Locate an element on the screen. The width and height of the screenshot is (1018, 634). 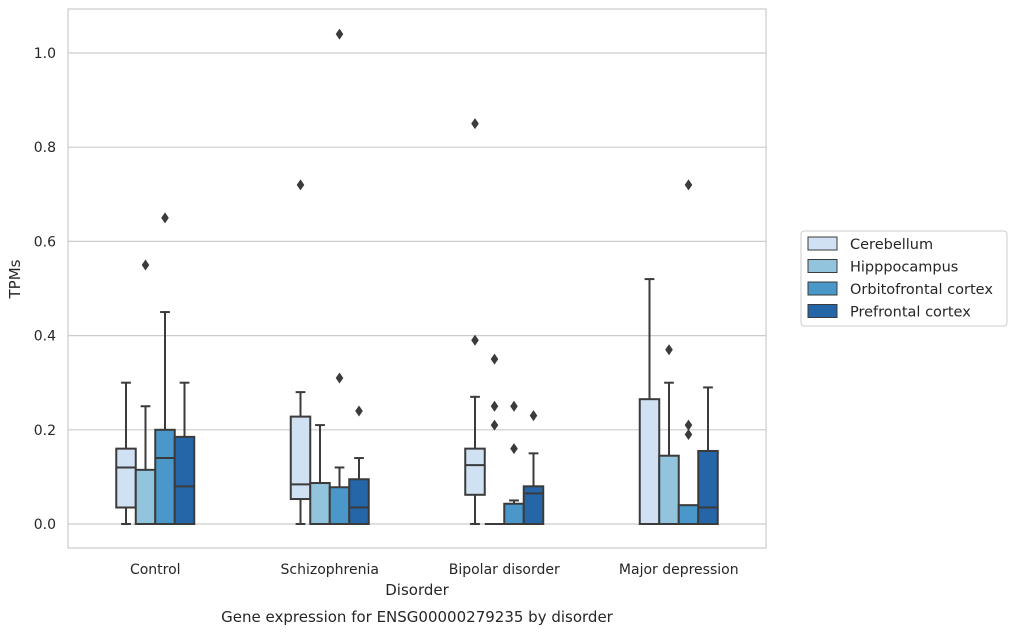
legend-label: Hipppocampus is located at coordinates (904, 268).